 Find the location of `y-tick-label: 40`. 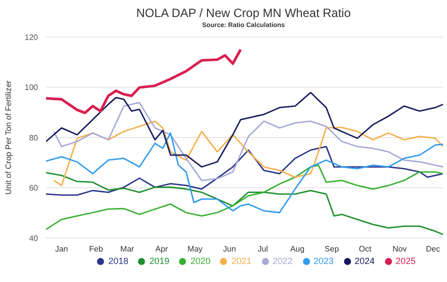

y-tick-label: 40 is located at coordinates (34, 238).